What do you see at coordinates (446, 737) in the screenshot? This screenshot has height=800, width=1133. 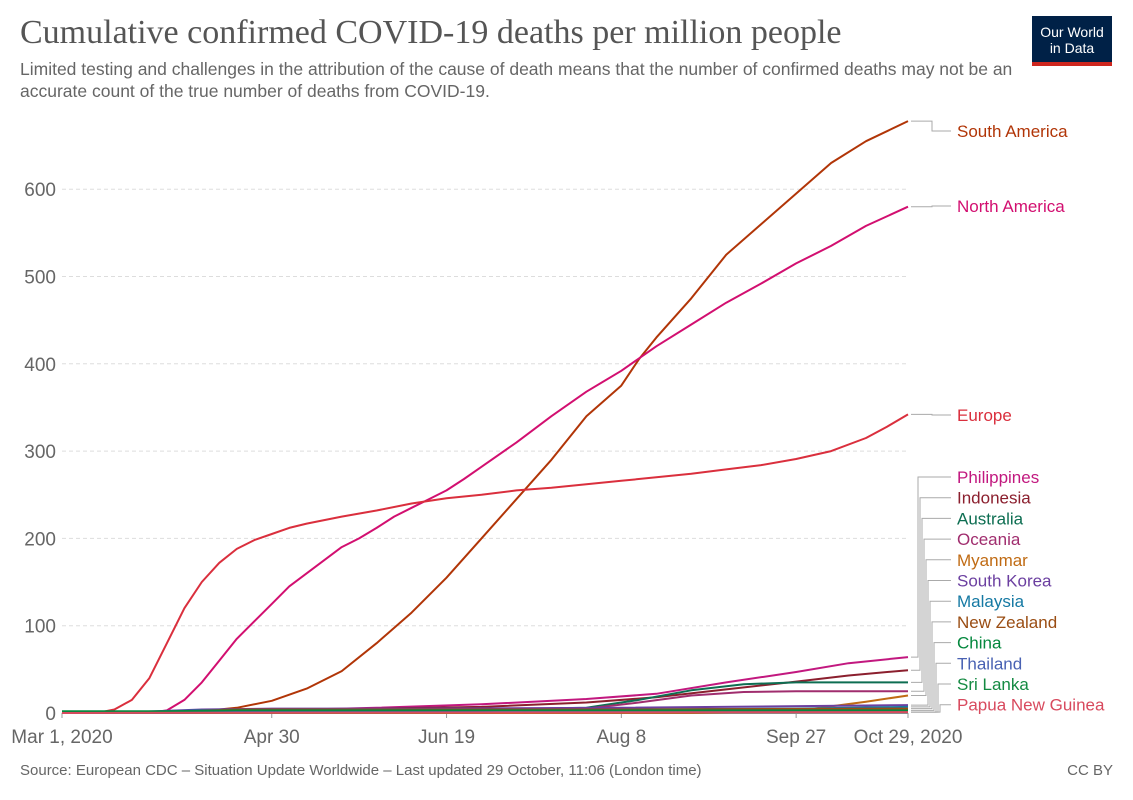 I see `x-tick-label-2: Jun 19` at bounding box center [446, 737].